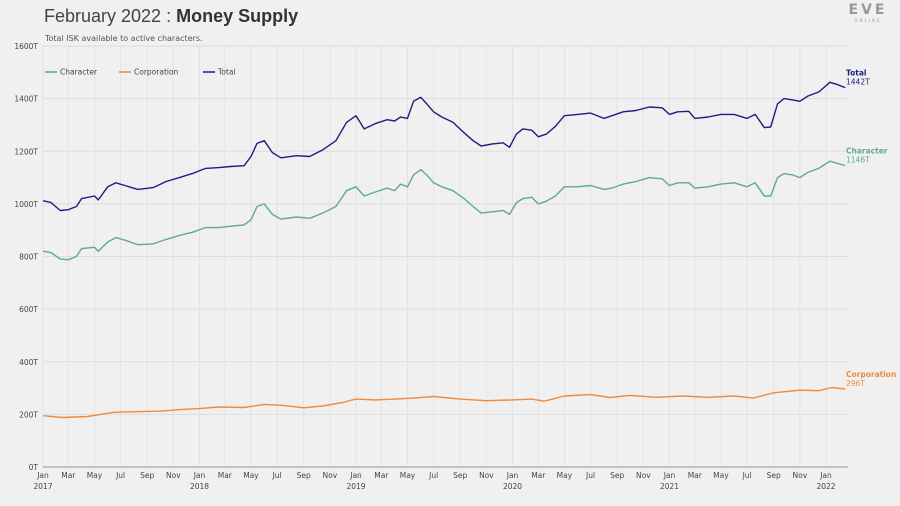 Image resolution: width=900 pixels, height=506 pixels. Describe the element at coordinates (28, 257) in the screenshot. I see `y-tick-label: 800T` at that location.